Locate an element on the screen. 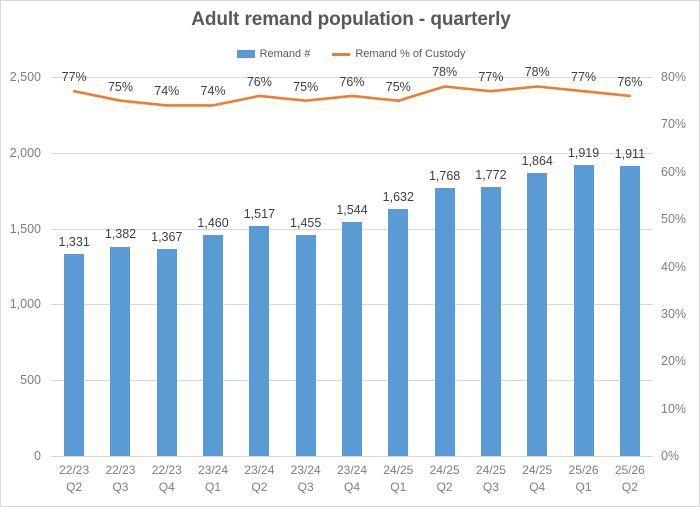 The height and width of the screenshot is (507, 700). legend-label-remand-percent: Remand % of Custody is located at coordinates (410, 54).